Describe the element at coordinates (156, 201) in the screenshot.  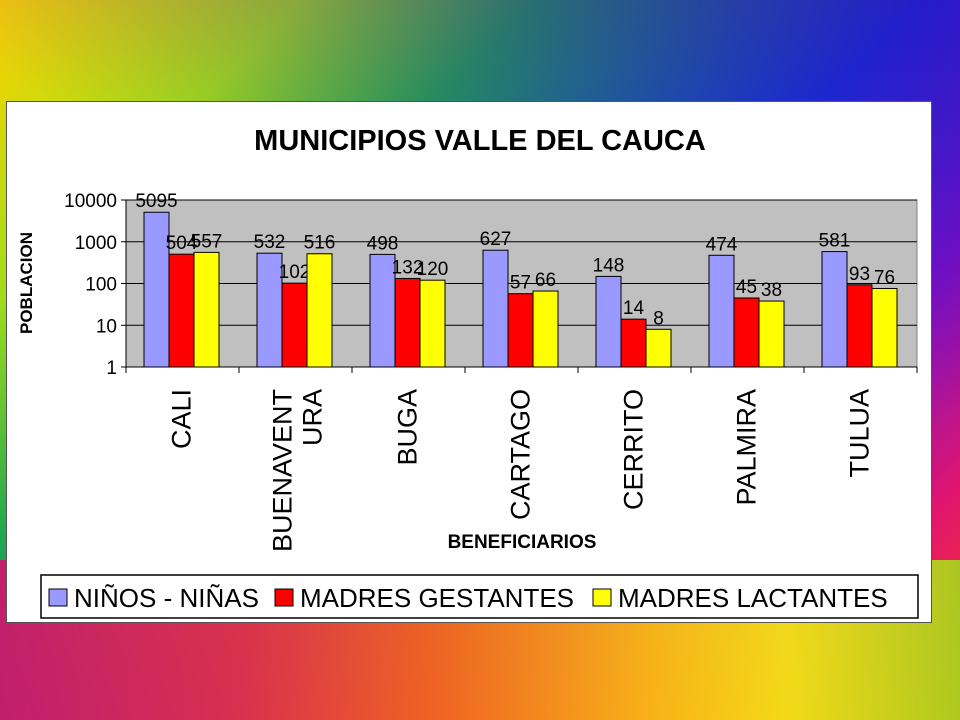
I see `data-label: 5095` at that location.